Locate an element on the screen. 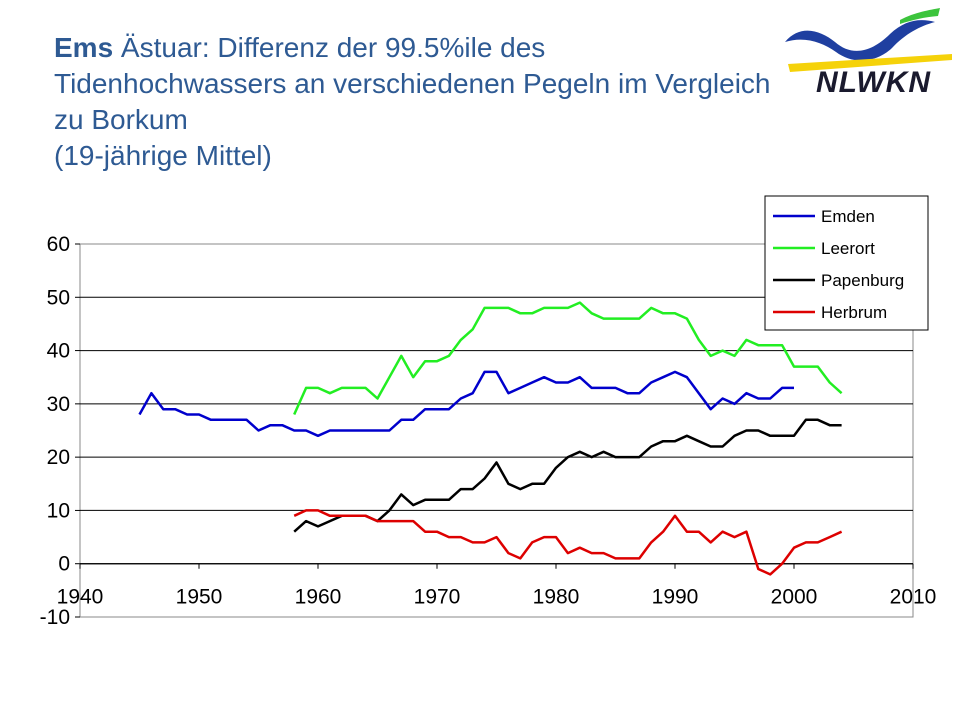 This screenshot has width=960, height=720. legend-label: Emden is located at coordinates (848, 216).